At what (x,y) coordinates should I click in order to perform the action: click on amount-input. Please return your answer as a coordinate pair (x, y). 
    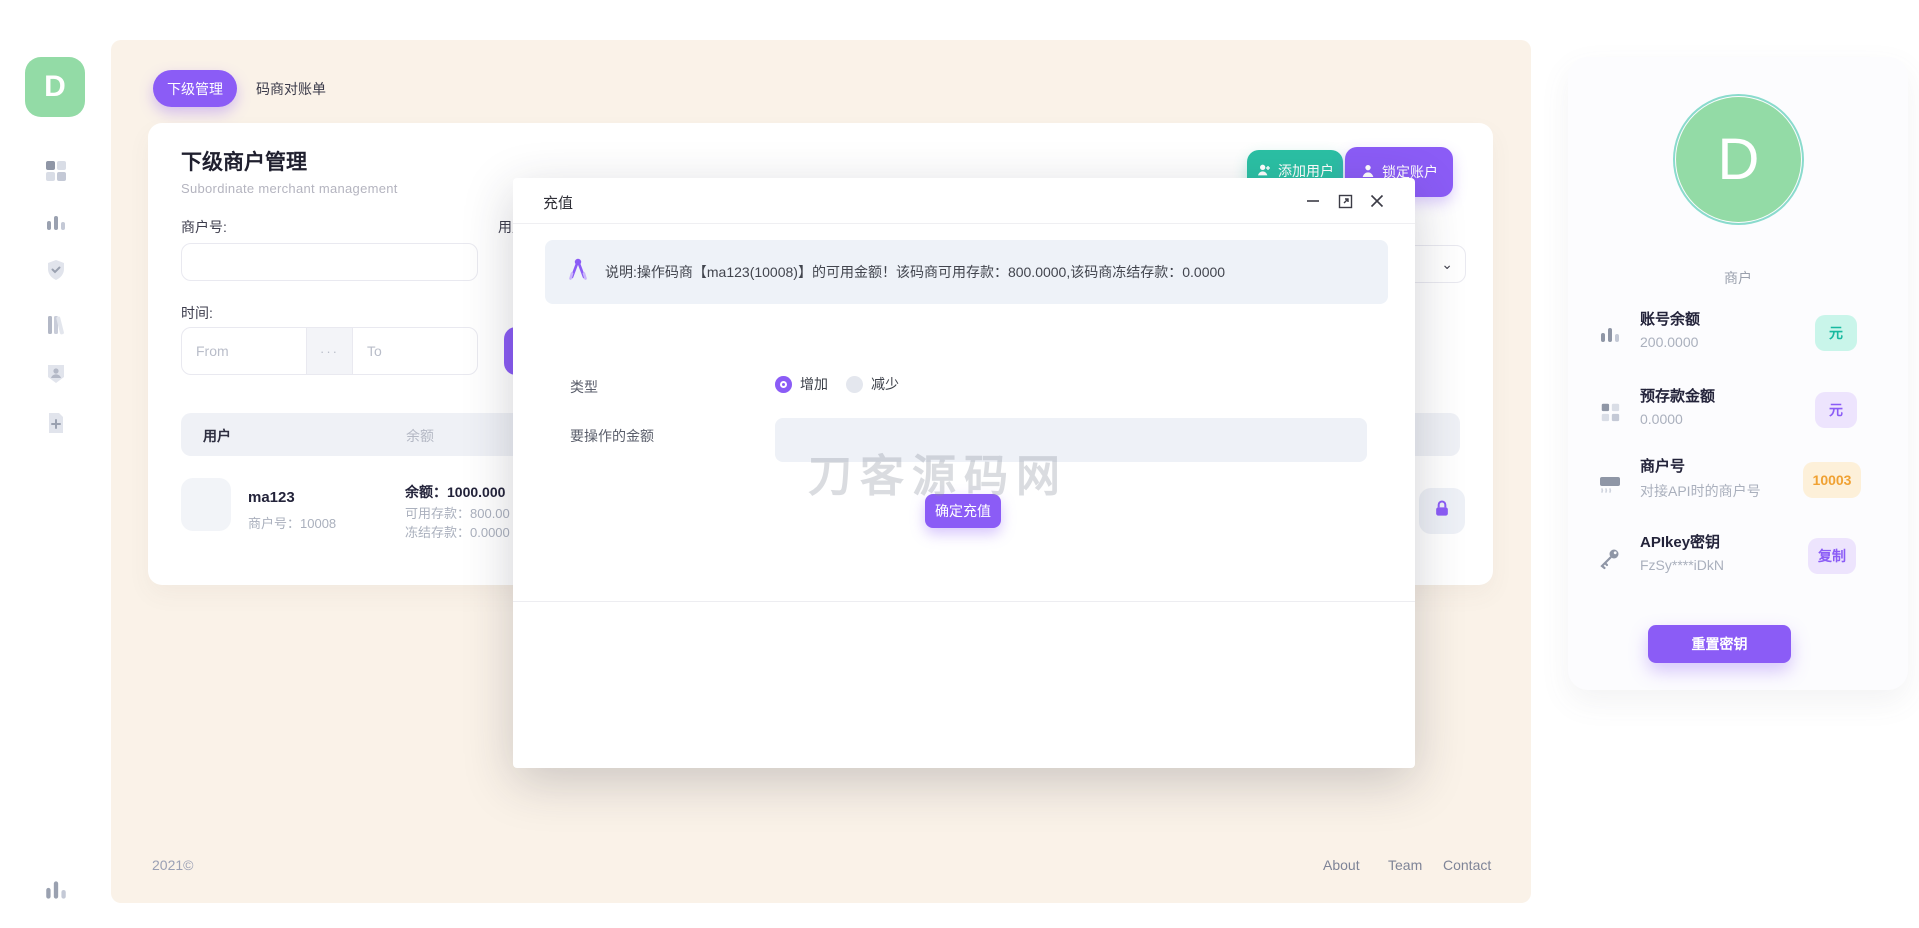
    Looking at the image, I should click on (1071, 440).